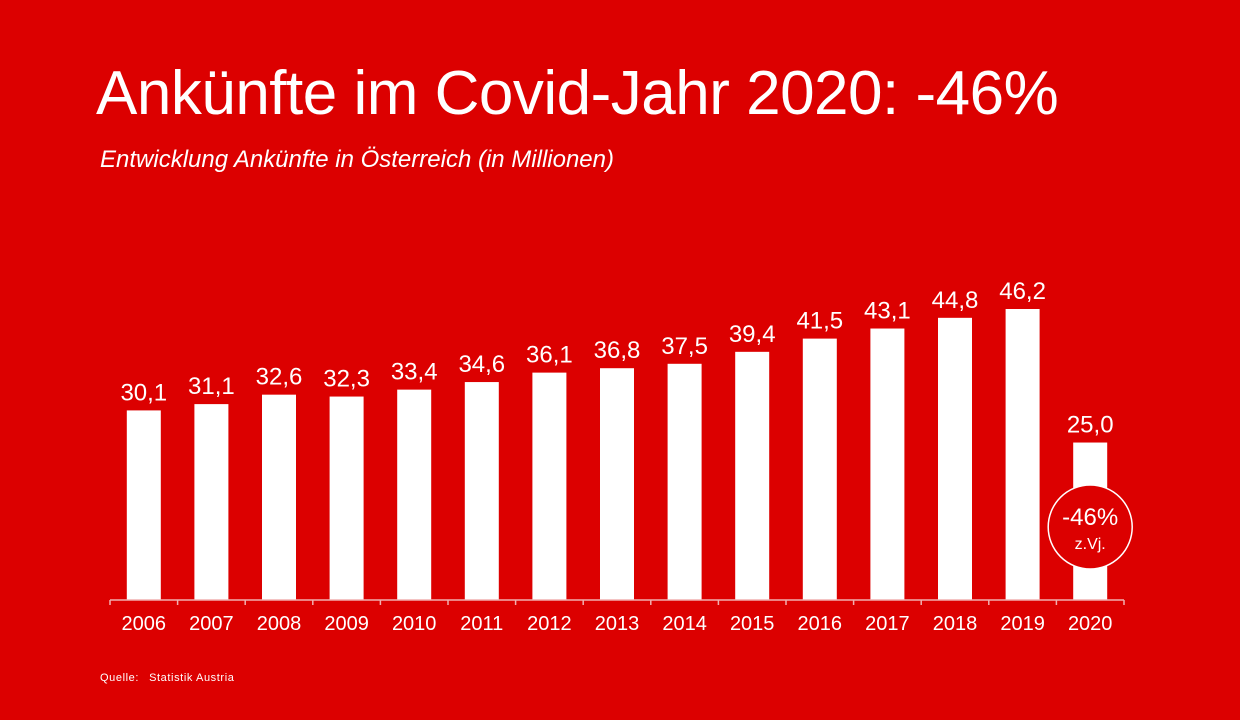 This screenshot has height=720, width=1240. I want to click on value-label-2011: 34,6, so click(481, 364).